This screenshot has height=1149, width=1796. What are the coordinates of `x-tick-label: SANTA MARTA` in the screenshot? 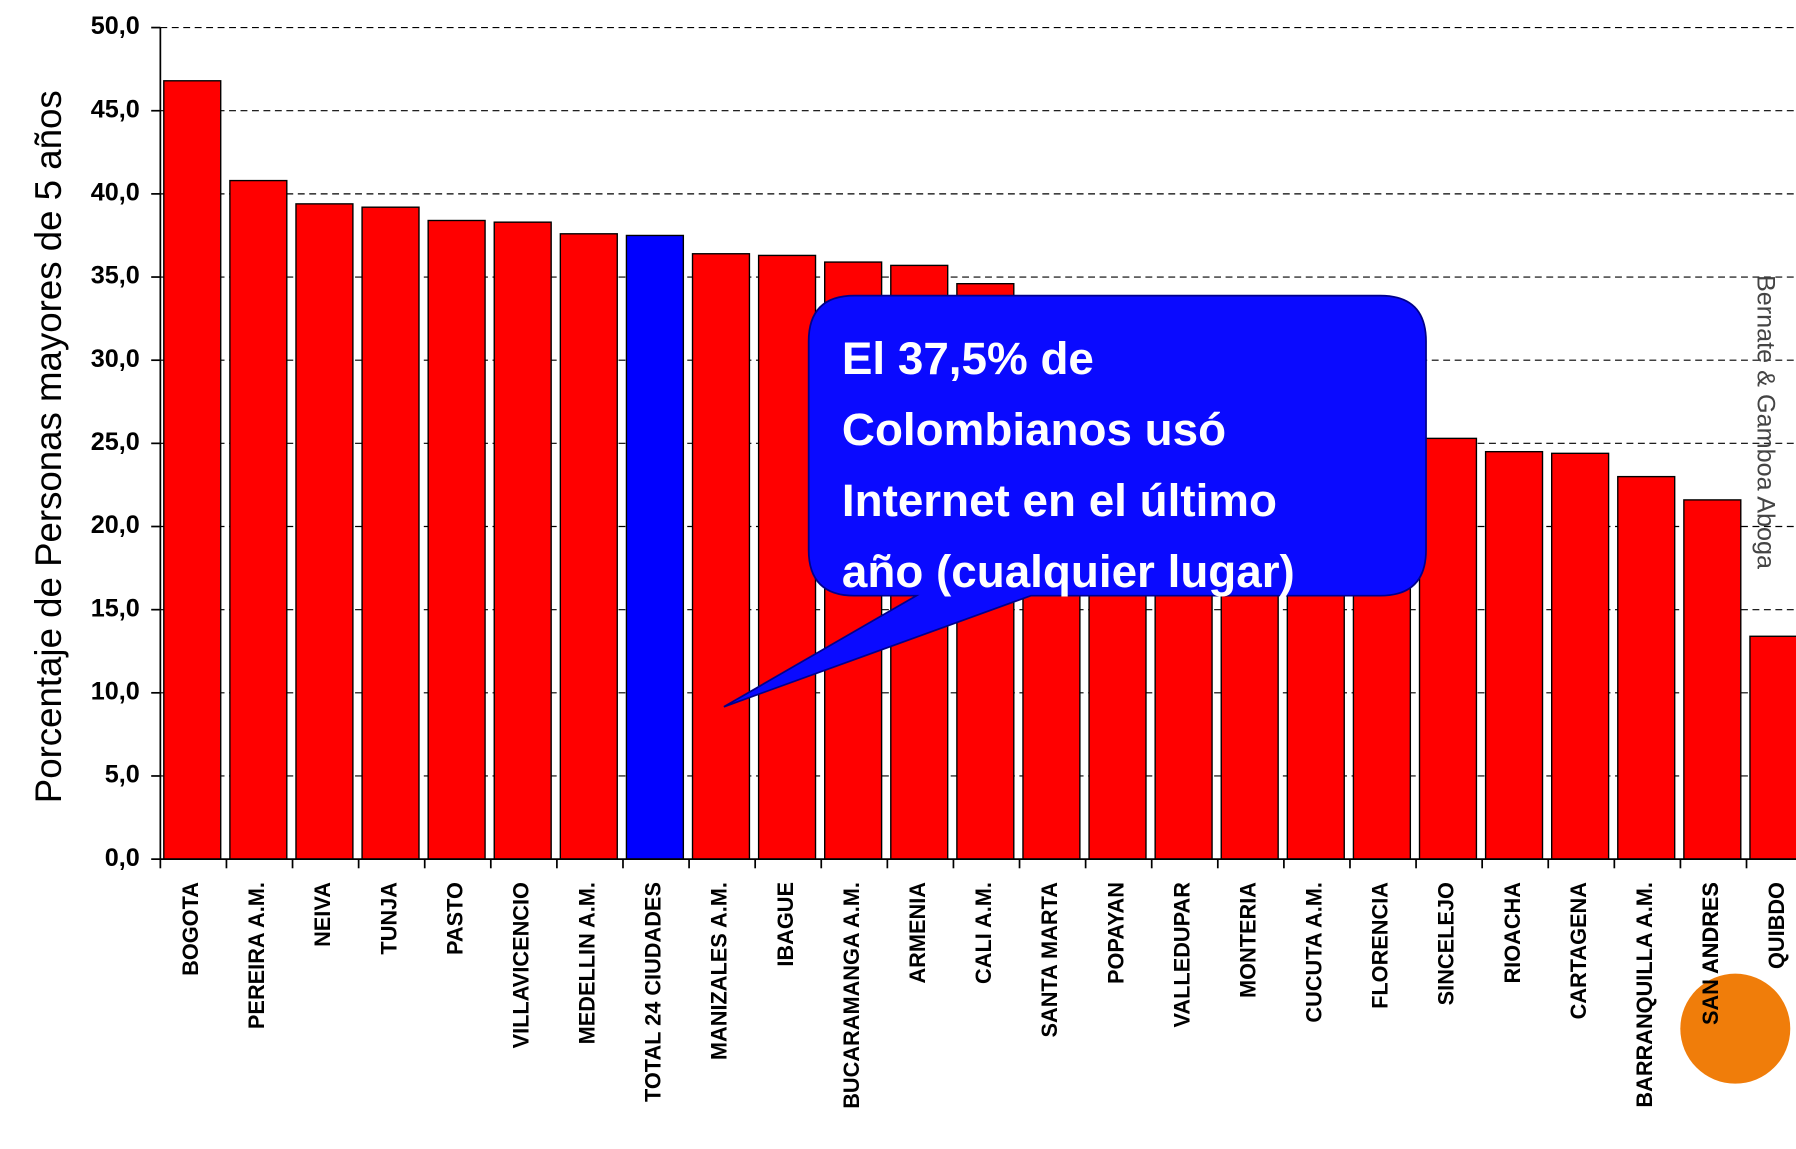 It's located at (1049, 960).